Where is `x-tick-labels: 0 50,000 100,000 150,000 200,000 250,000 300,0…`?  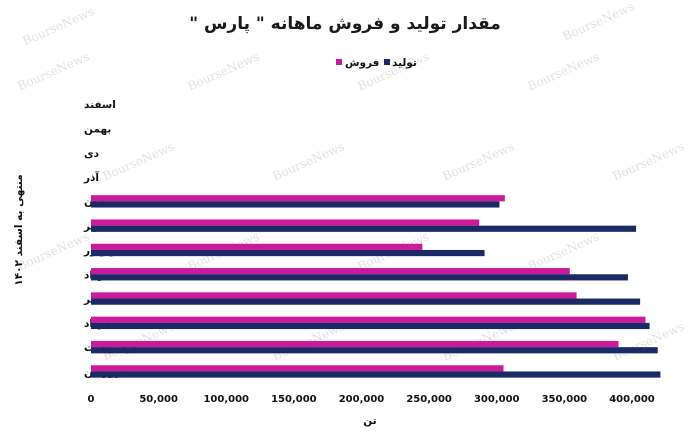
x-tick-labels: 0 50,000 100,000 150,000 200,000 250,000 300,0… is located at coordinates (371, 399).